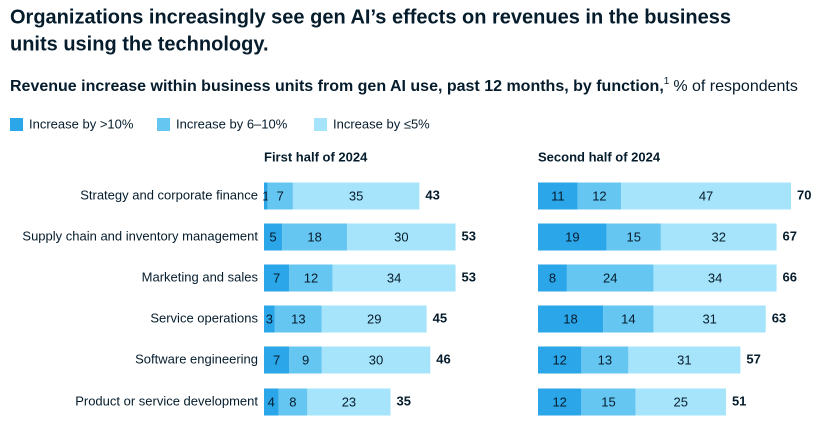  Describe the element at coordinates (790, 276) in the screenshot. I see `total-label: 66` at that location.